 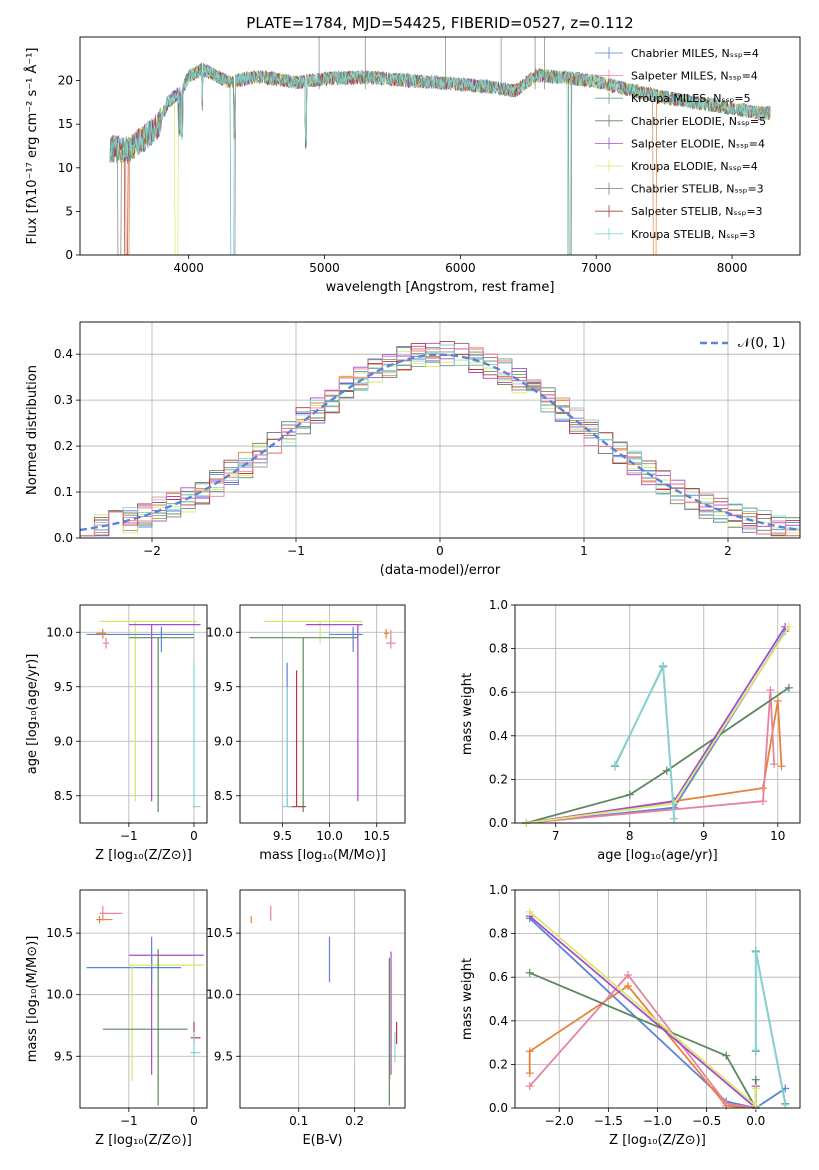 What do you see at coordinates (695, 53) in the screenshot?
I see `legend-entry: Chabrier MILES, Nₛₛₚ=4` at bounding box center [695, 53].